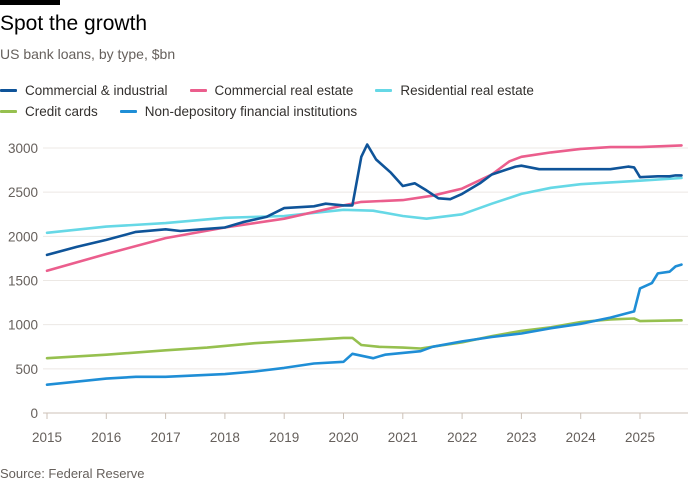 This screenshot has height=500, width=700. I want to click on x-tick-label: 2023, so click(521, 437).